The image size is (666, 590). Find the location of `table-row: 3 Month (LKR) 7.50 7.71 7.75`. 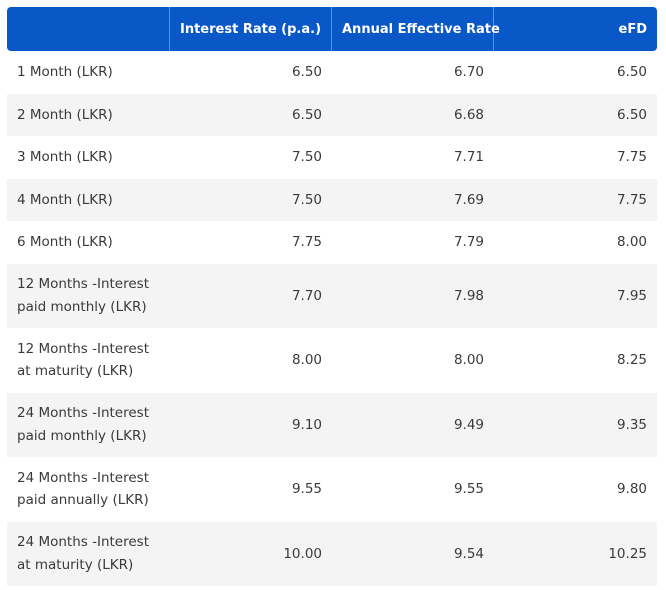

table-row: 3 Month (LKR) 7.50 7.71 7.75 is located at coordinates (332, 157).